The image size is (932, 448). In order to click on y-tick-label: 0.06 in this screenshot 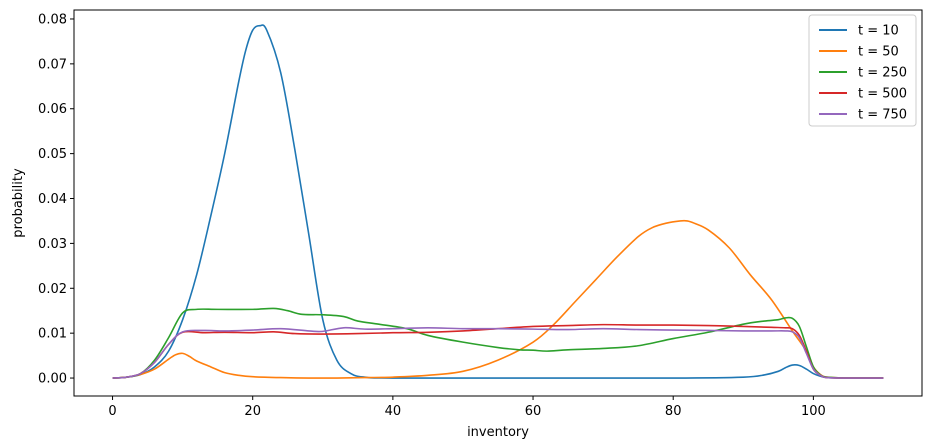, I will do `click(52, 109)`.